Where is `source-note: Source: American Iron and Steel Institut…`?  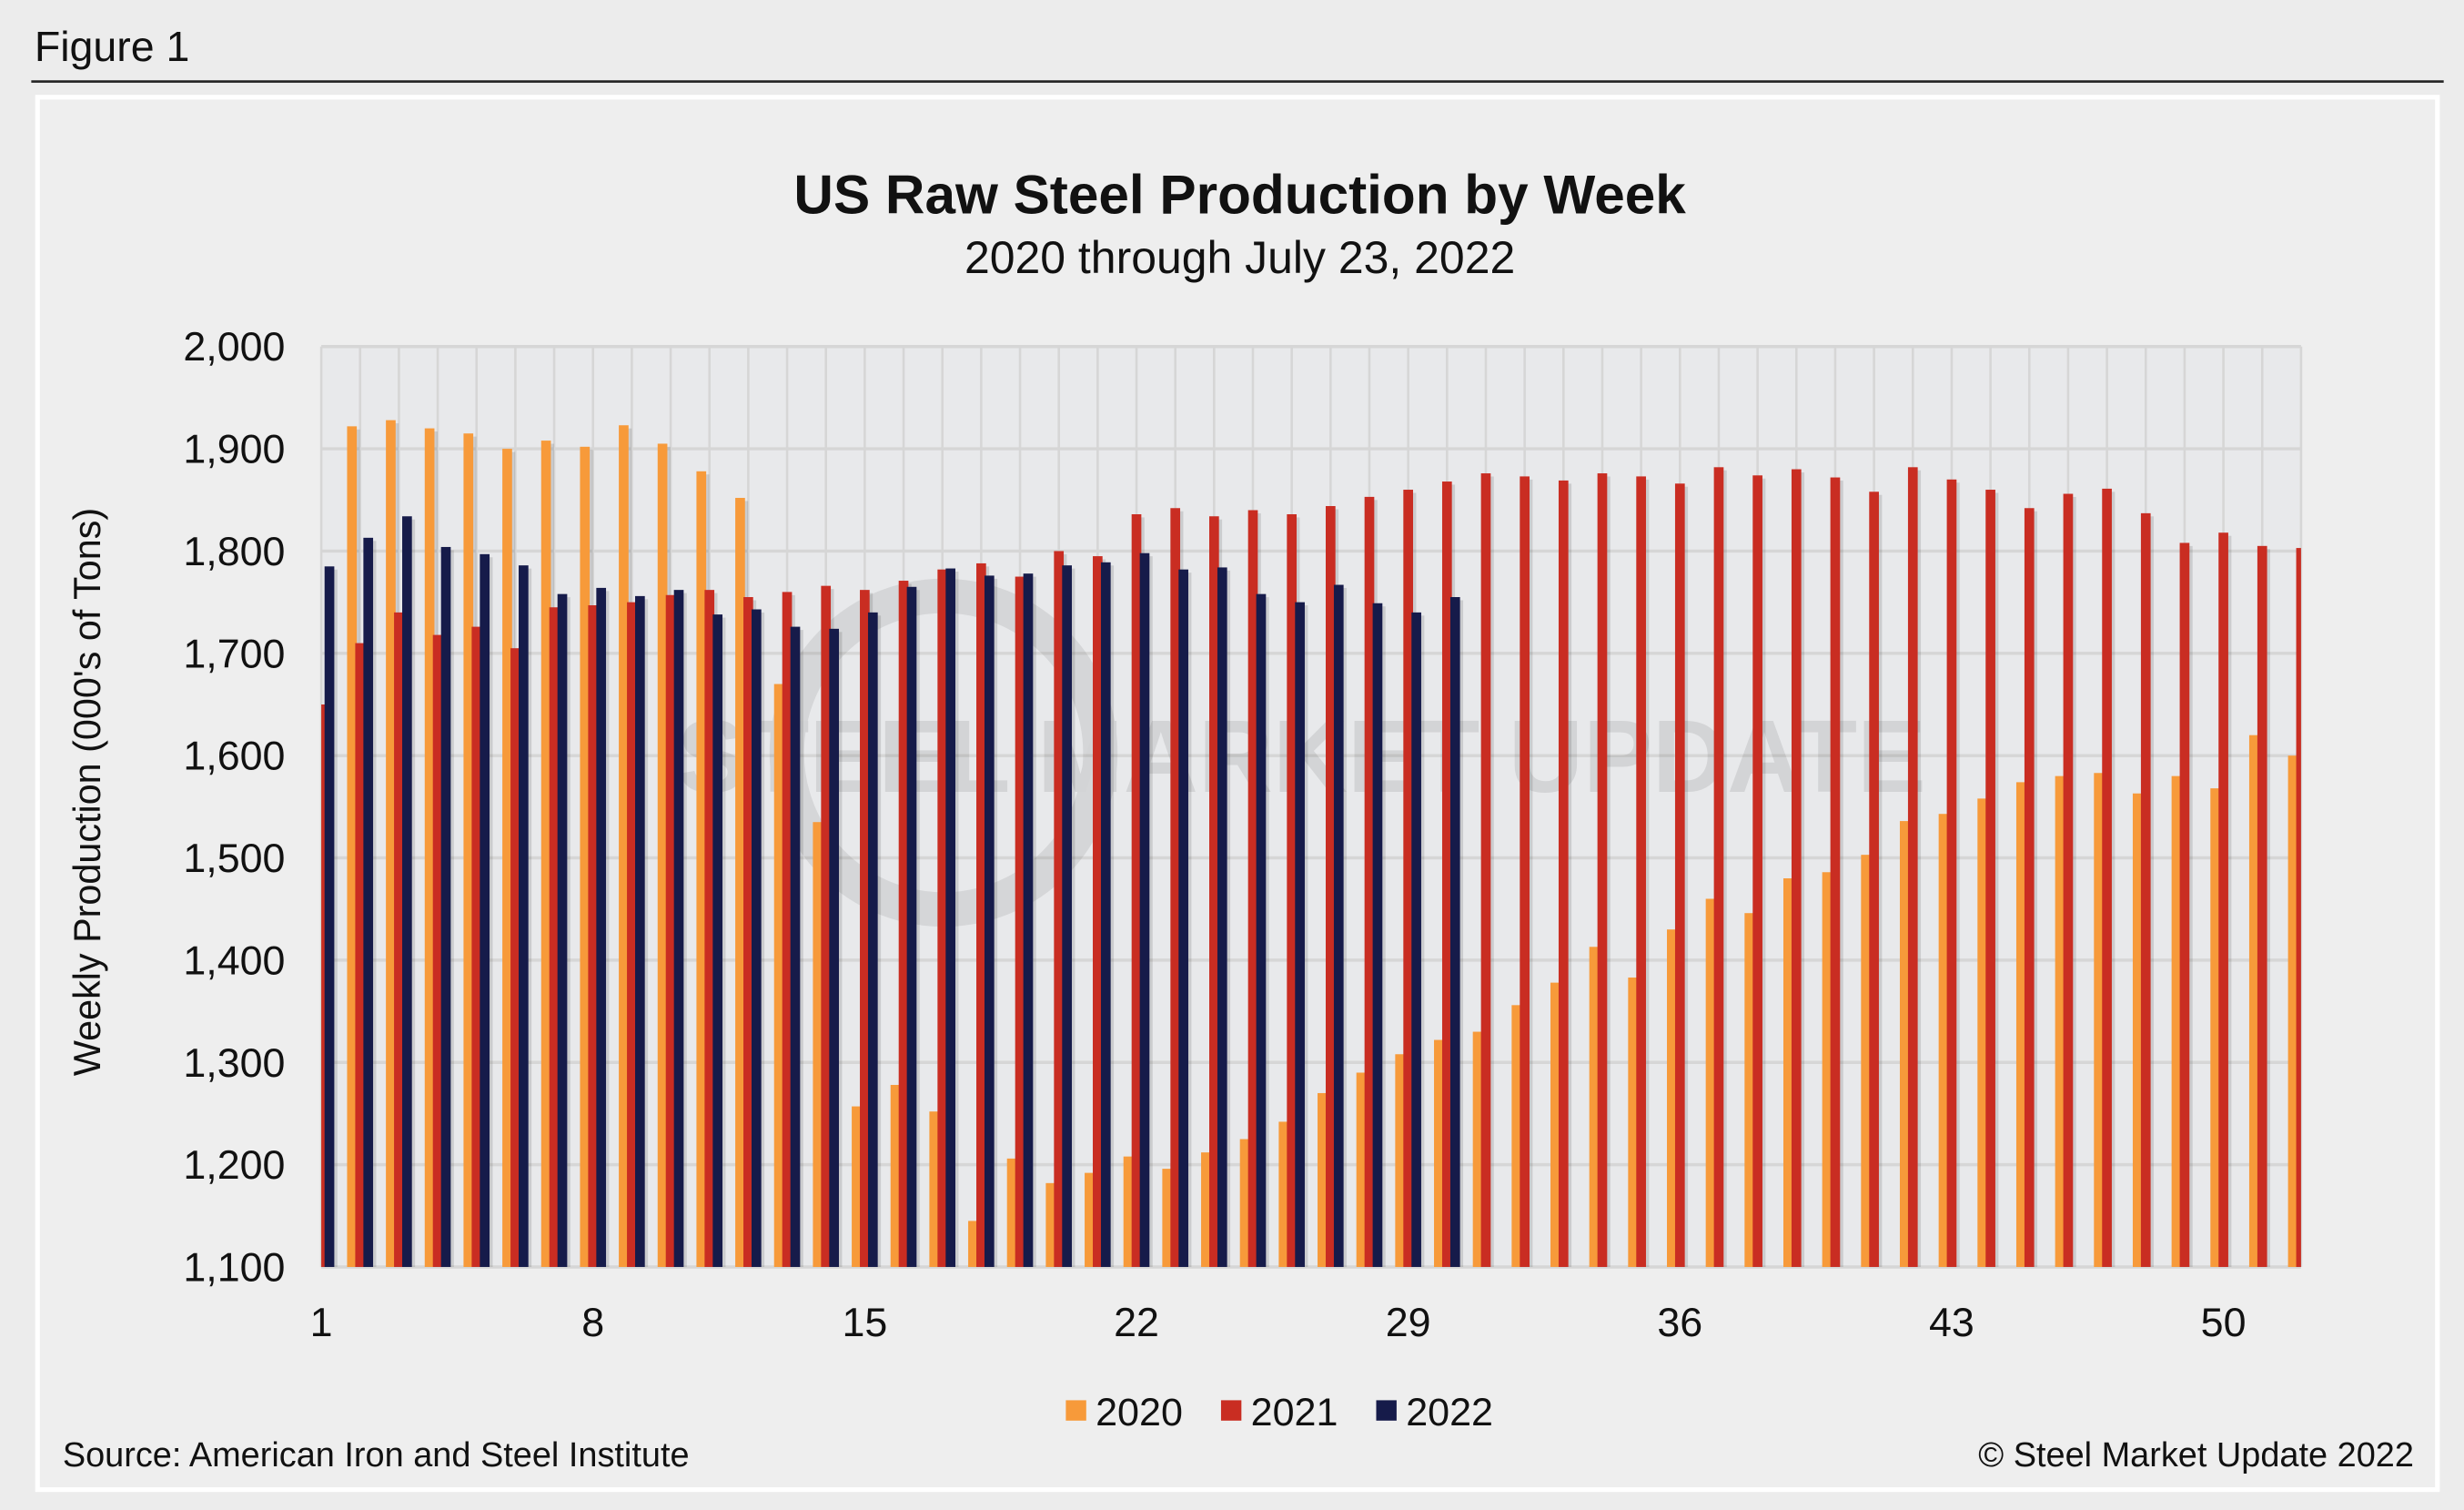
source-note: Source: American Iron and Steel Institut… is located at coordinates (376, 1455).